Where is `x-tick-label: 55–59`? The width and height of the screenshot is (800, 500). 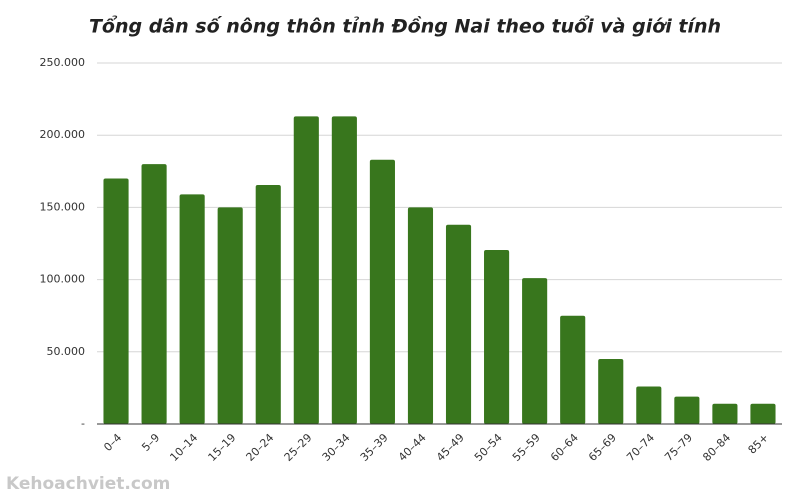
x-tick-label: 55–59 is located at coordinates (526, 447).